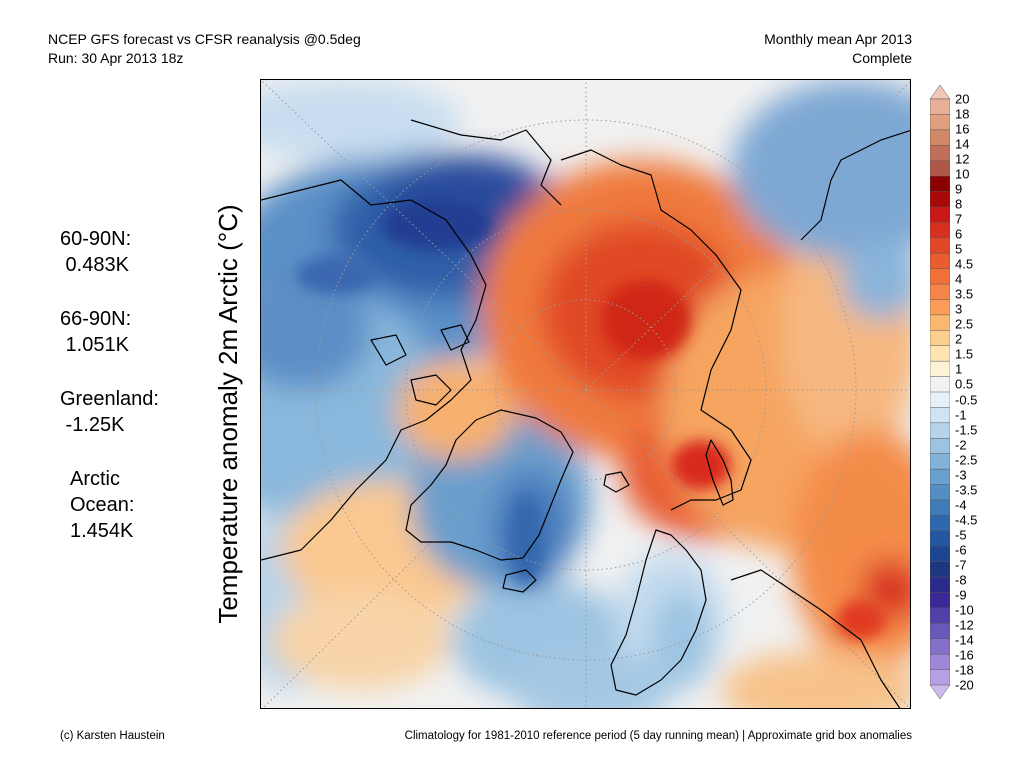 The width and height of the screenshot is (1024, 768). I want to click on colorbar-label: -7, so click(961, 565).